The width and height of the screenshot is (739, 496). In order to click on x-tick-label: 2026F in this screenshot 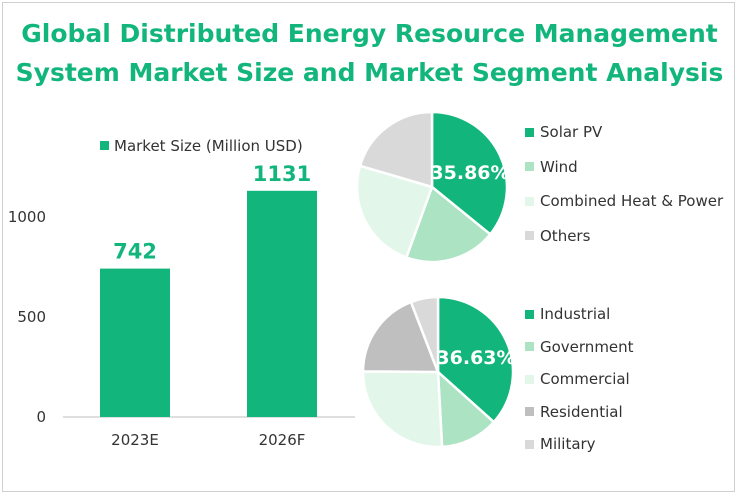, I will do `click(282, 440)`.